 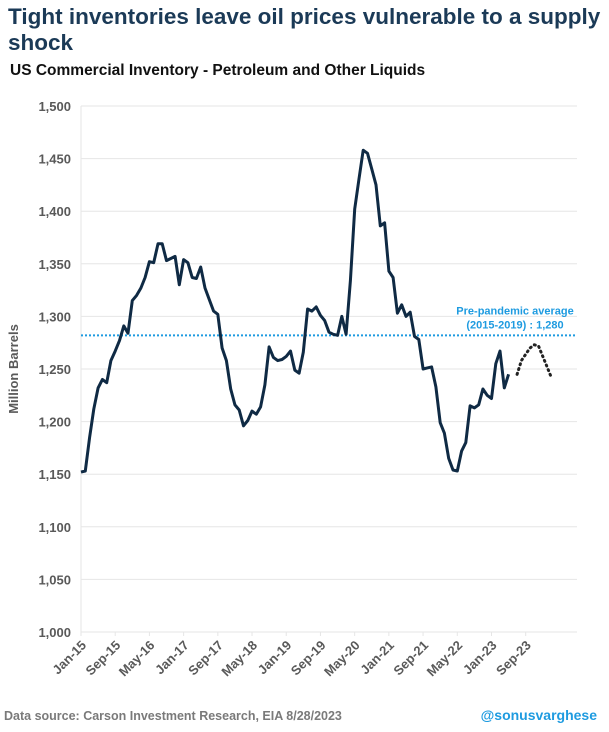 What do you see at coordinates (342, 659) in the screenshot?
I see `x-tick-label: May-20` at bounding box center [342, 659].